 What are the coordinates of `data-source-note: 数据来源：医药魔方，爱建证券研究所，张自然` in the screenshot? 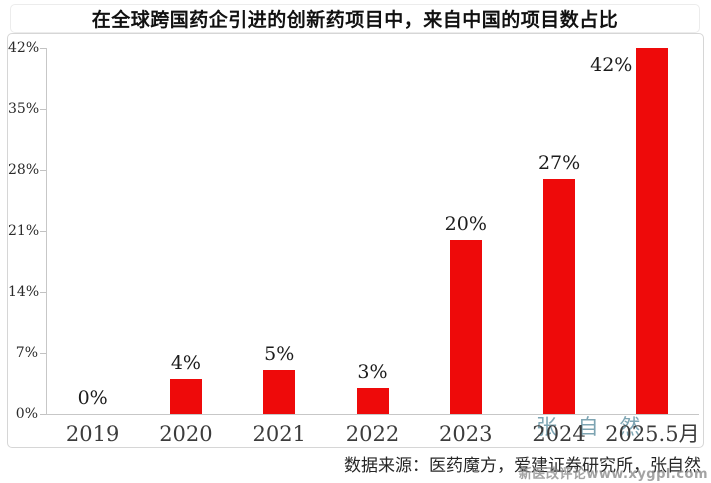 It's located at (522, 466).